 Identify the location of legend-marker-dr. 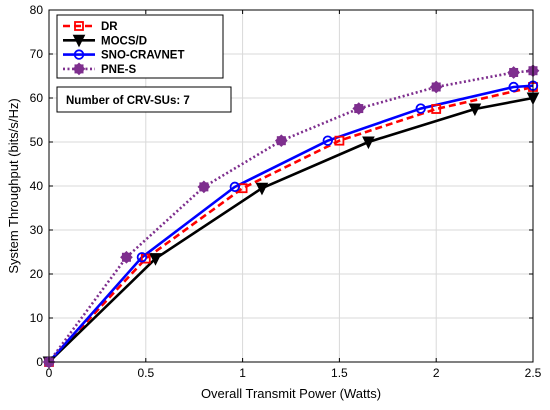
(79, 26).